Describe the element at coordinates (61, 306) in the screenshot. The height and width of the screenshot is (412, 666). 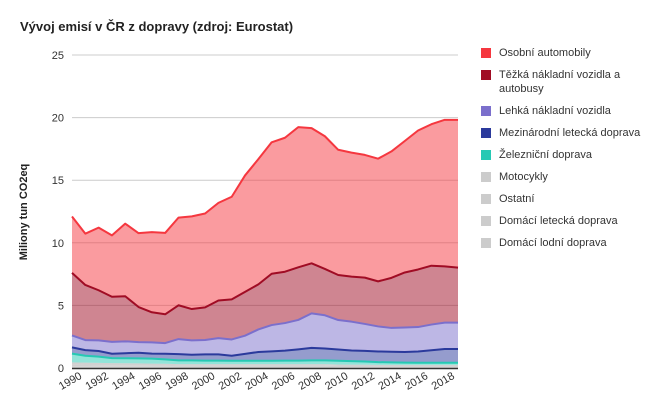
I see `y-tick-label: 5` at that location.